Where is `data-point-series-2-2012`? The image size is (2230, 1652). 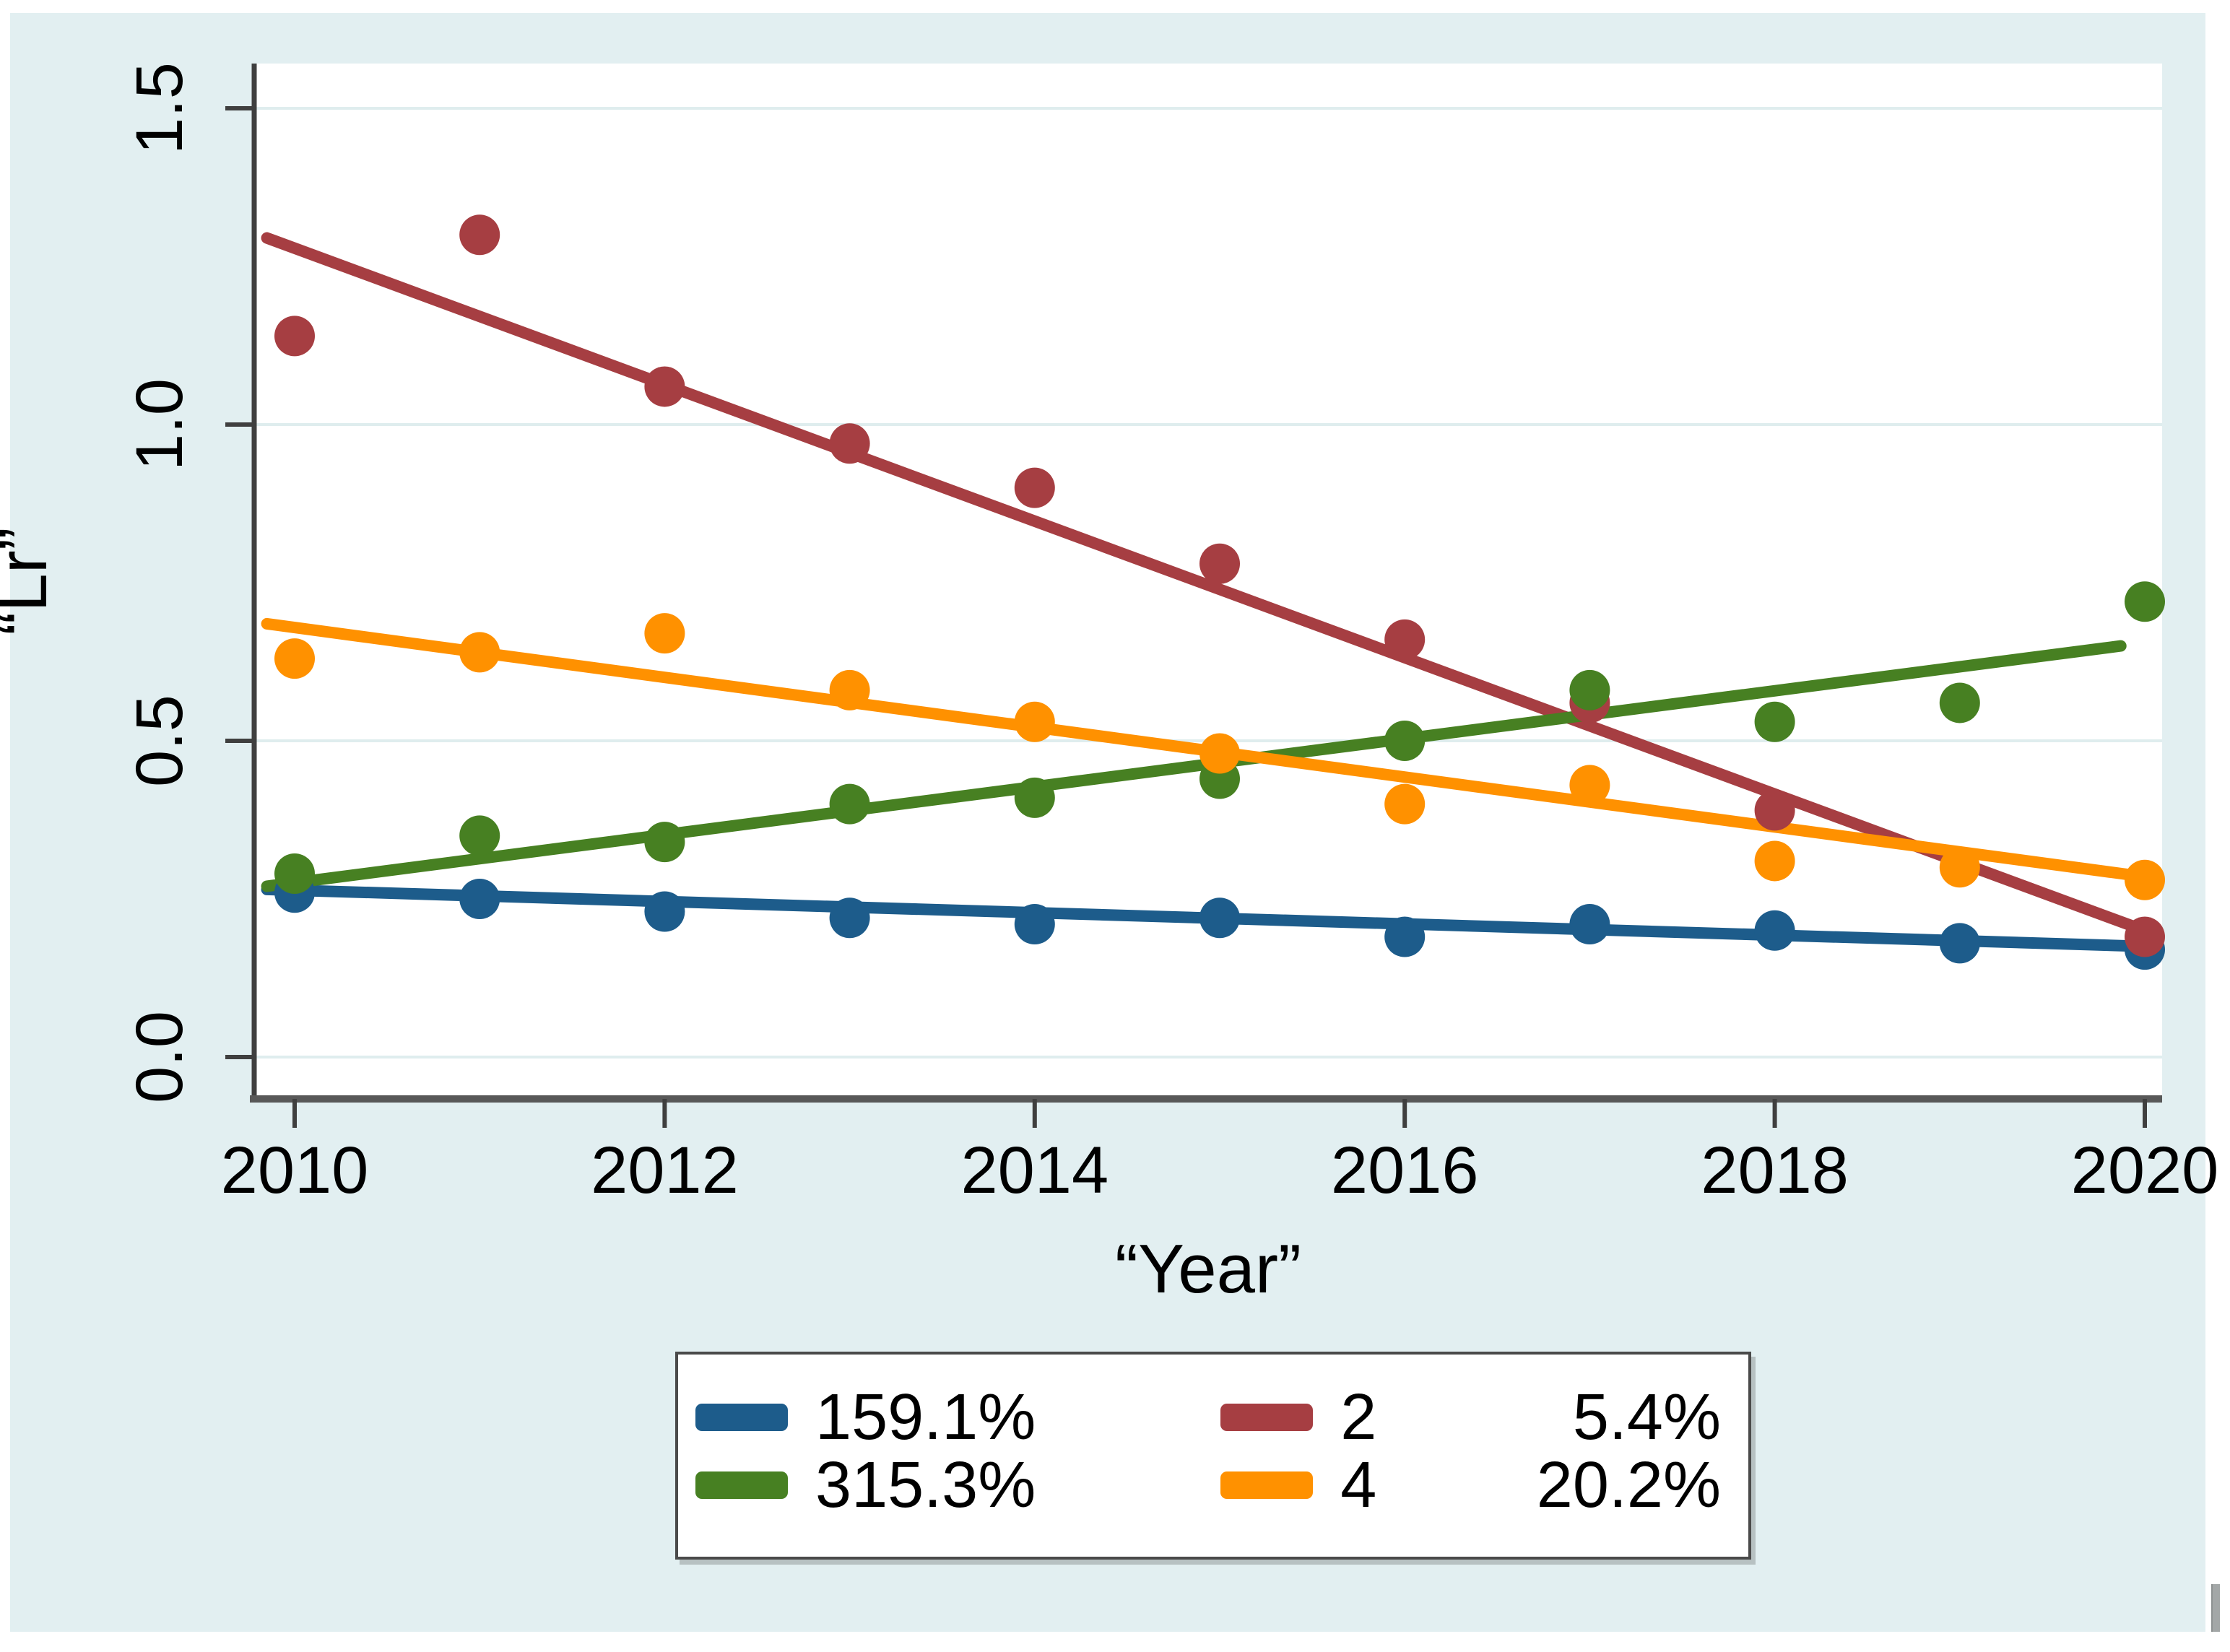
data-point-series-2-2012 is located at coordinates (664, 386).